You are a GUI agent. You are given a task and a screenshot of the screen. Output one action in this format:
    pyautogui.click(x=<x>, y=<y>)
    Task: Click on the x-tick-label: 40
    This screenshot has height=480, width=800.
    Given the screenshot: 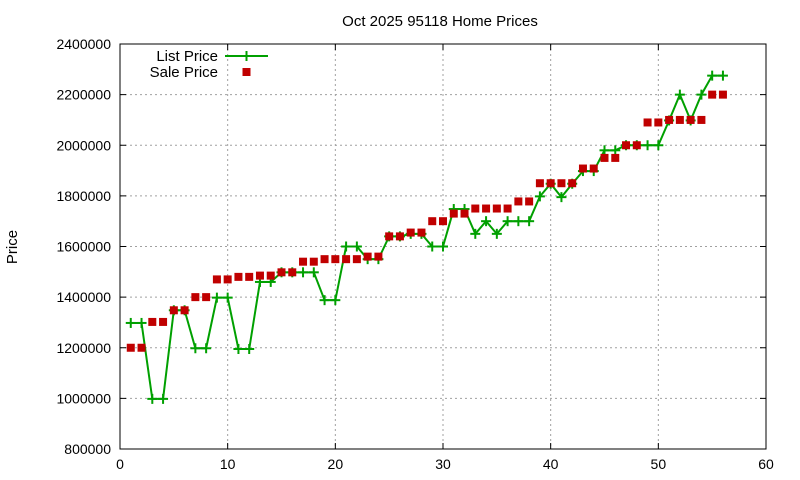 What is the action you would take?
    pyautogui.click(x=551, y=464)
    